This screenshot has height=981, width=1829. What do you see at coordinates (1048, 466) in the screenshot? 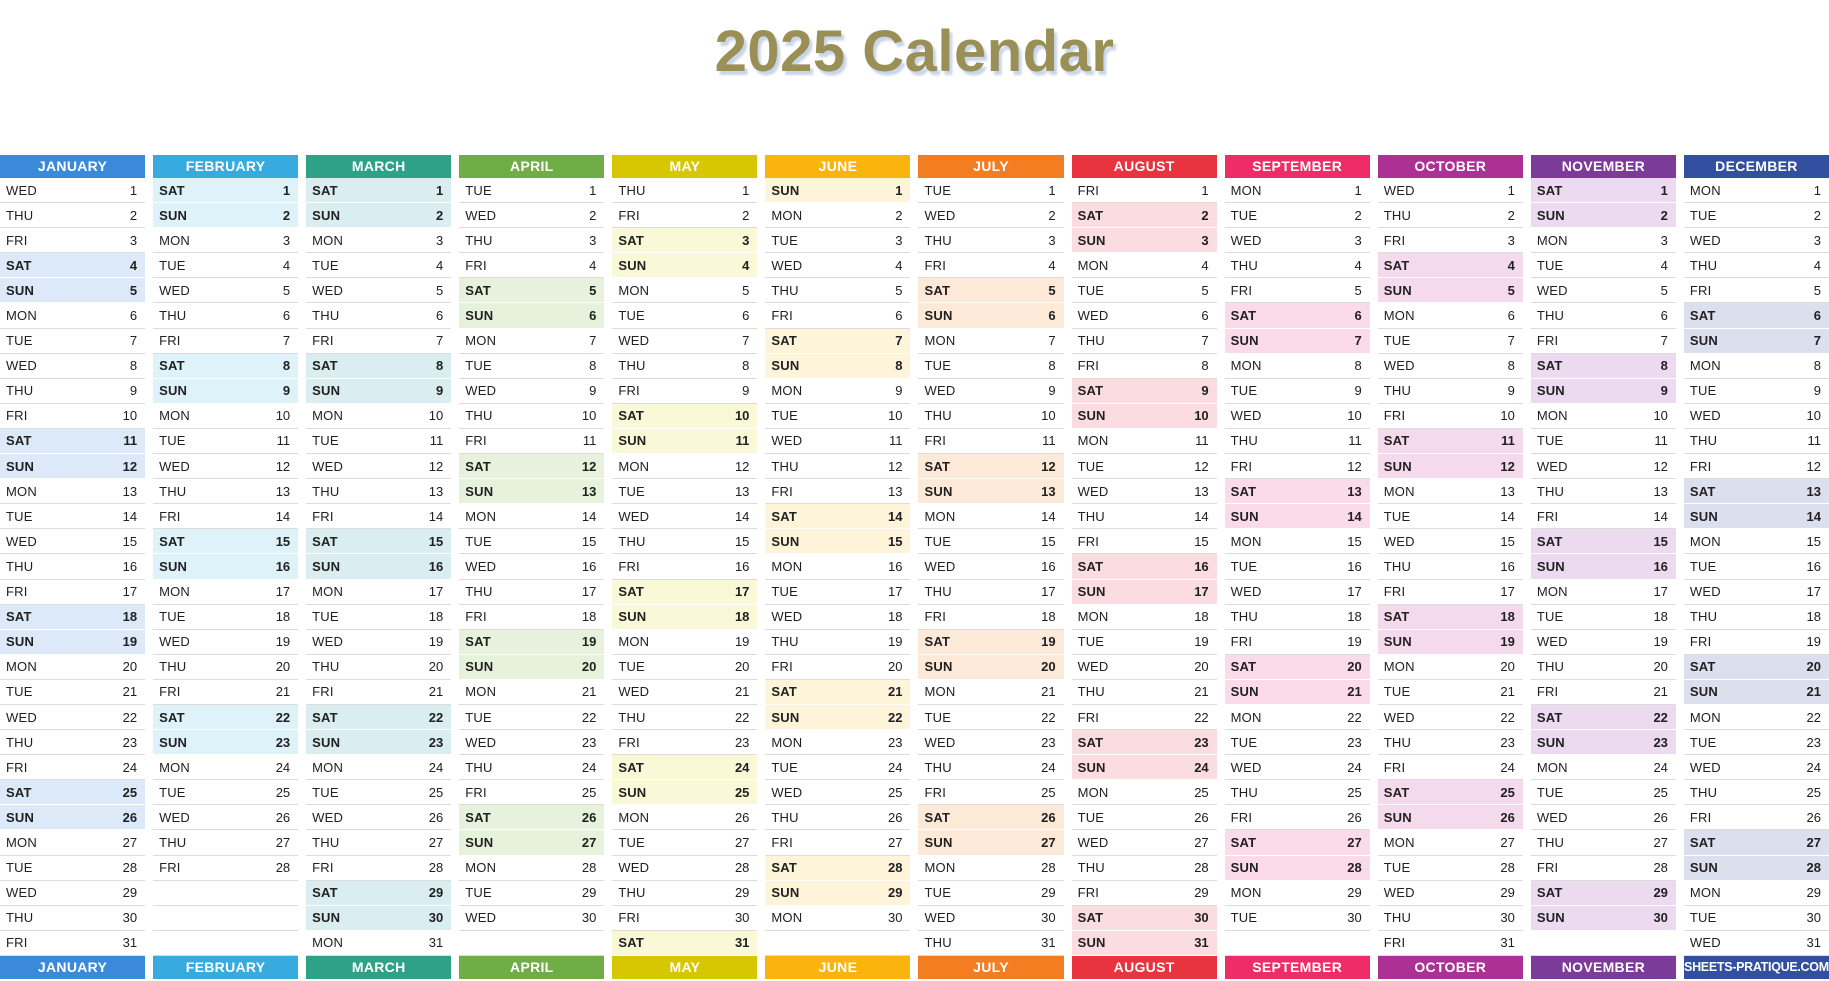
I see `day-number: 12` at bounding box center [1048, 466].